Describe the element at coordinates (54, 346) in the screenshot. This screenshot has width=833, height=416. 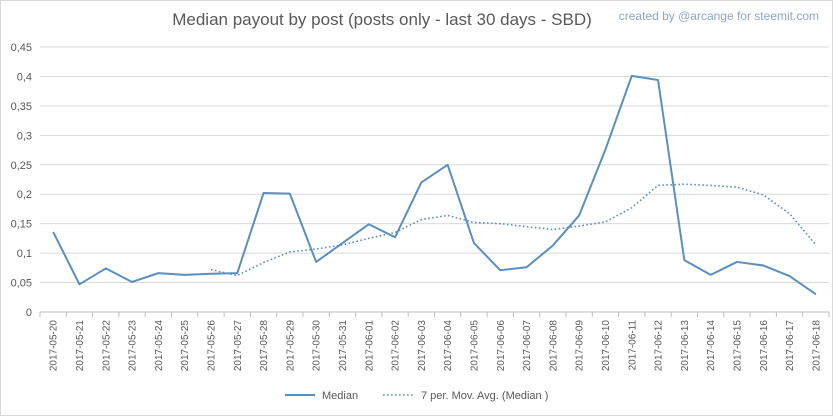
I see `x-tick-label: 2017-05-20` at that location.